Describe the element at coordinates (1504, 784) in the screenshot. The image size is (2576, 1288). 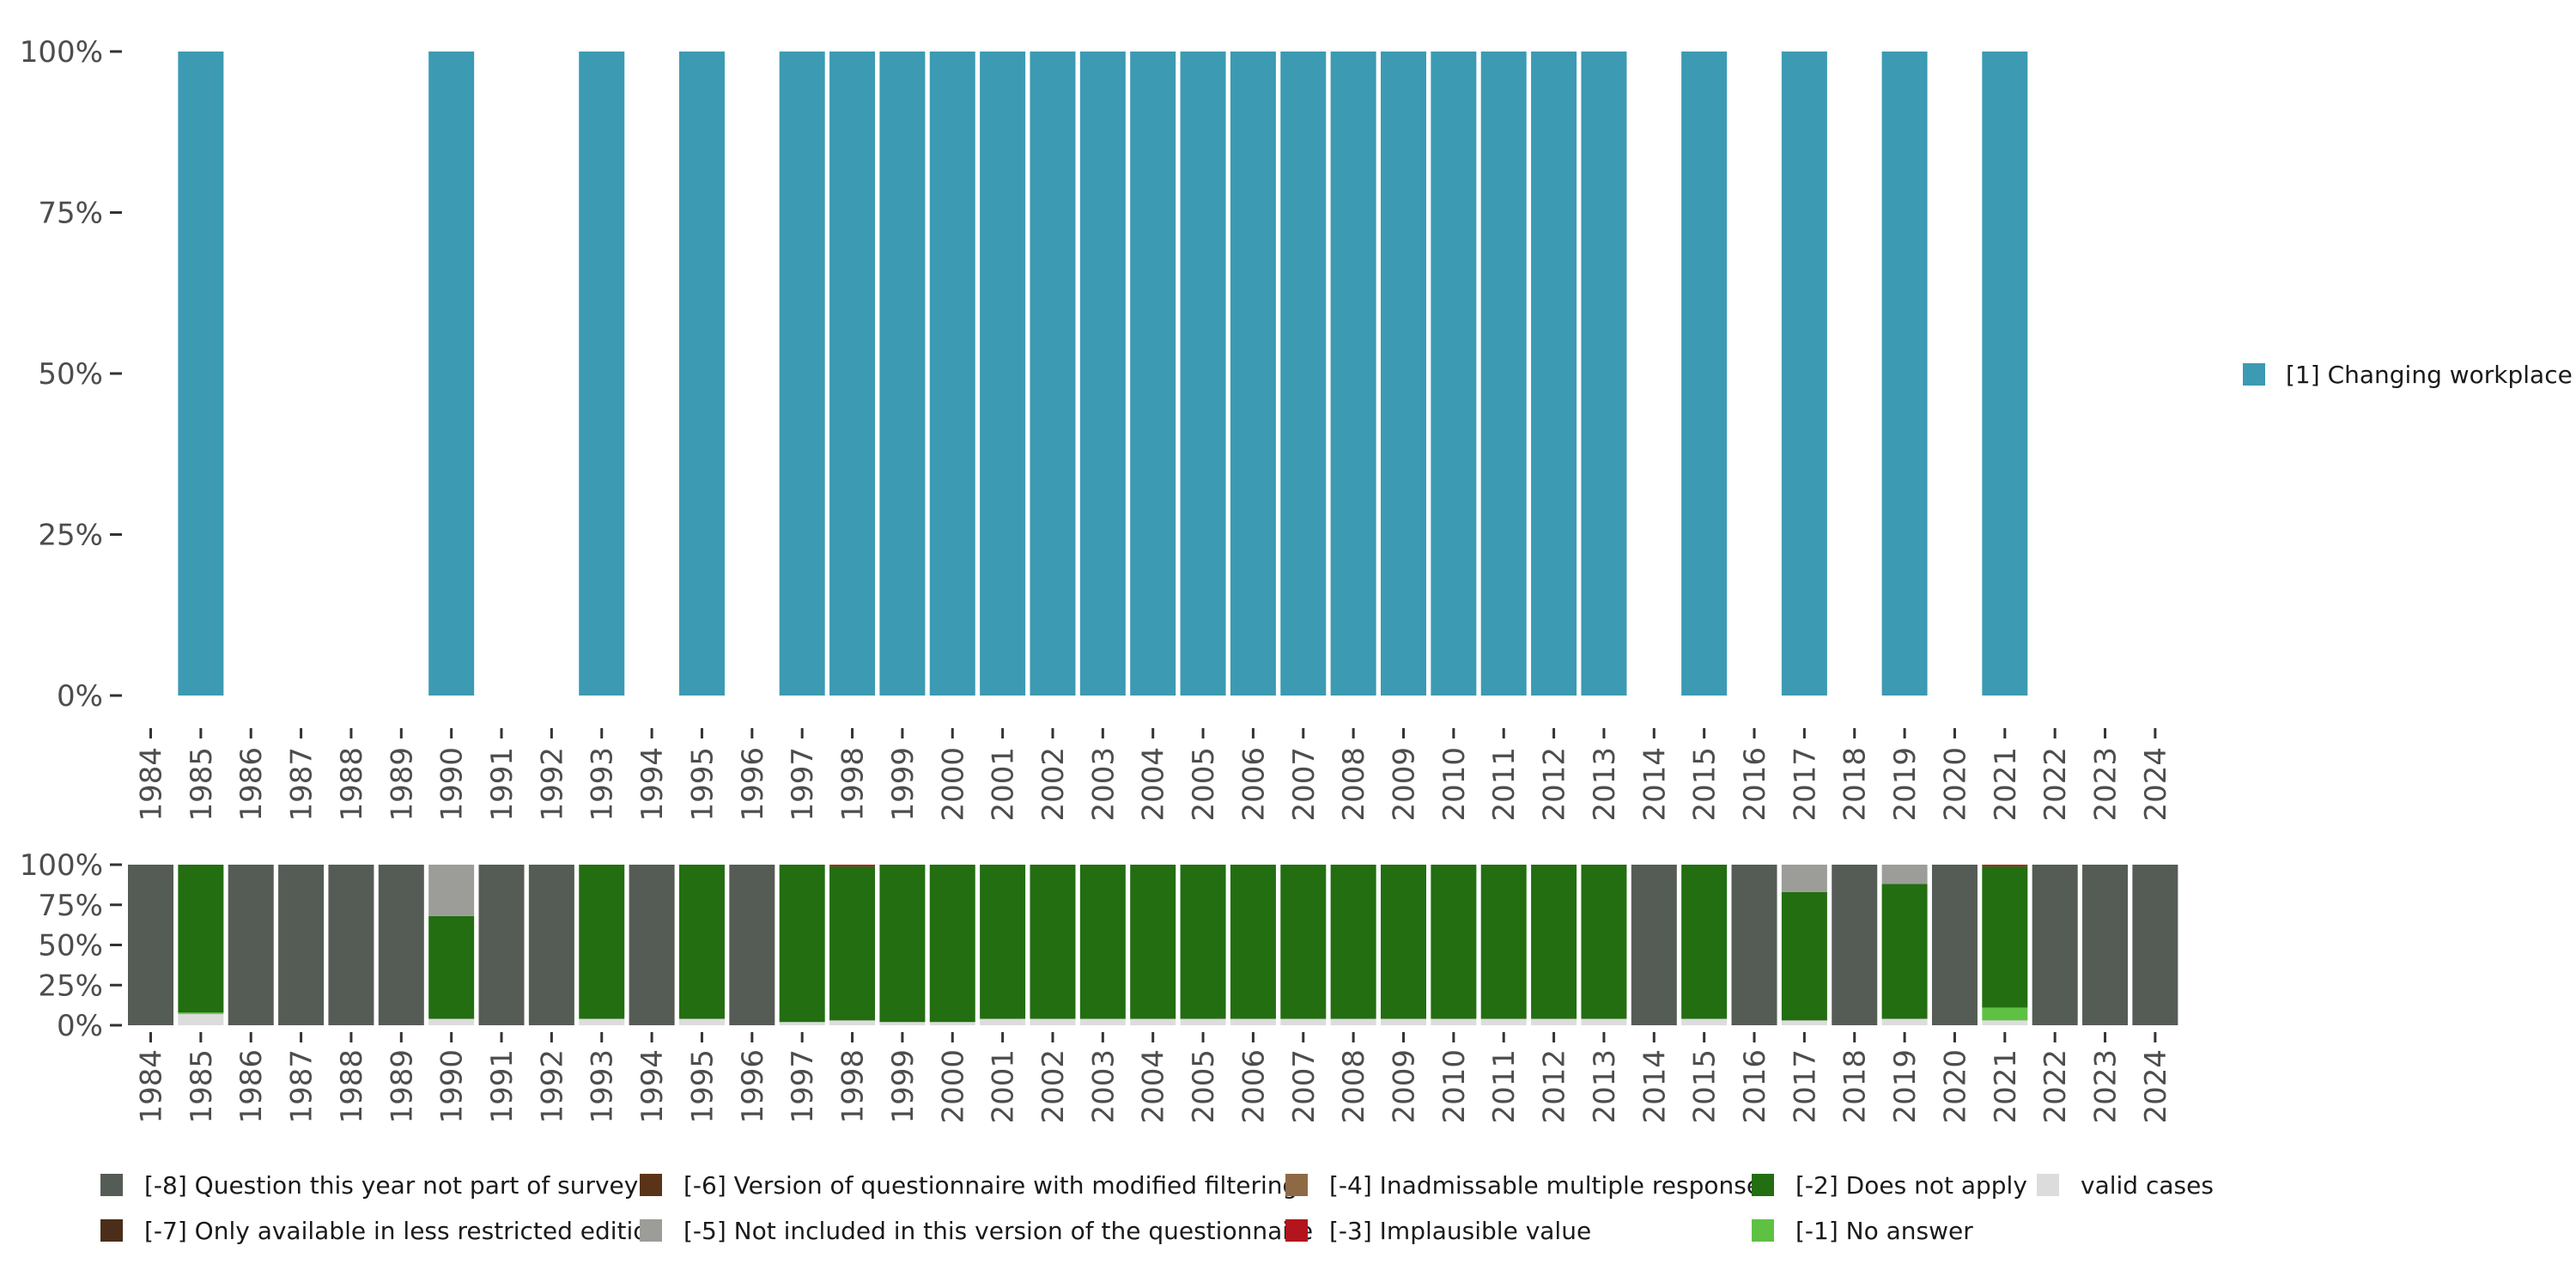
I see `x-tick-label: 2011` at that location.